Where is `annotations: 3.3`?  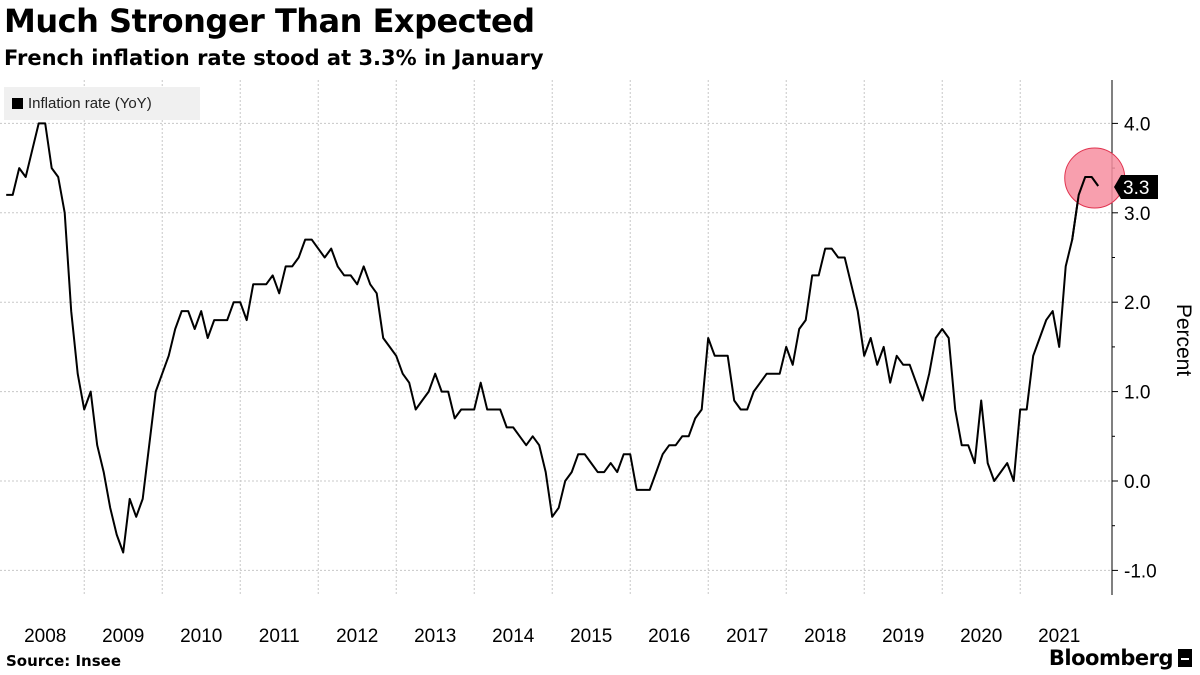 annotations: 3.3 is located at coordinates (1111, 193).